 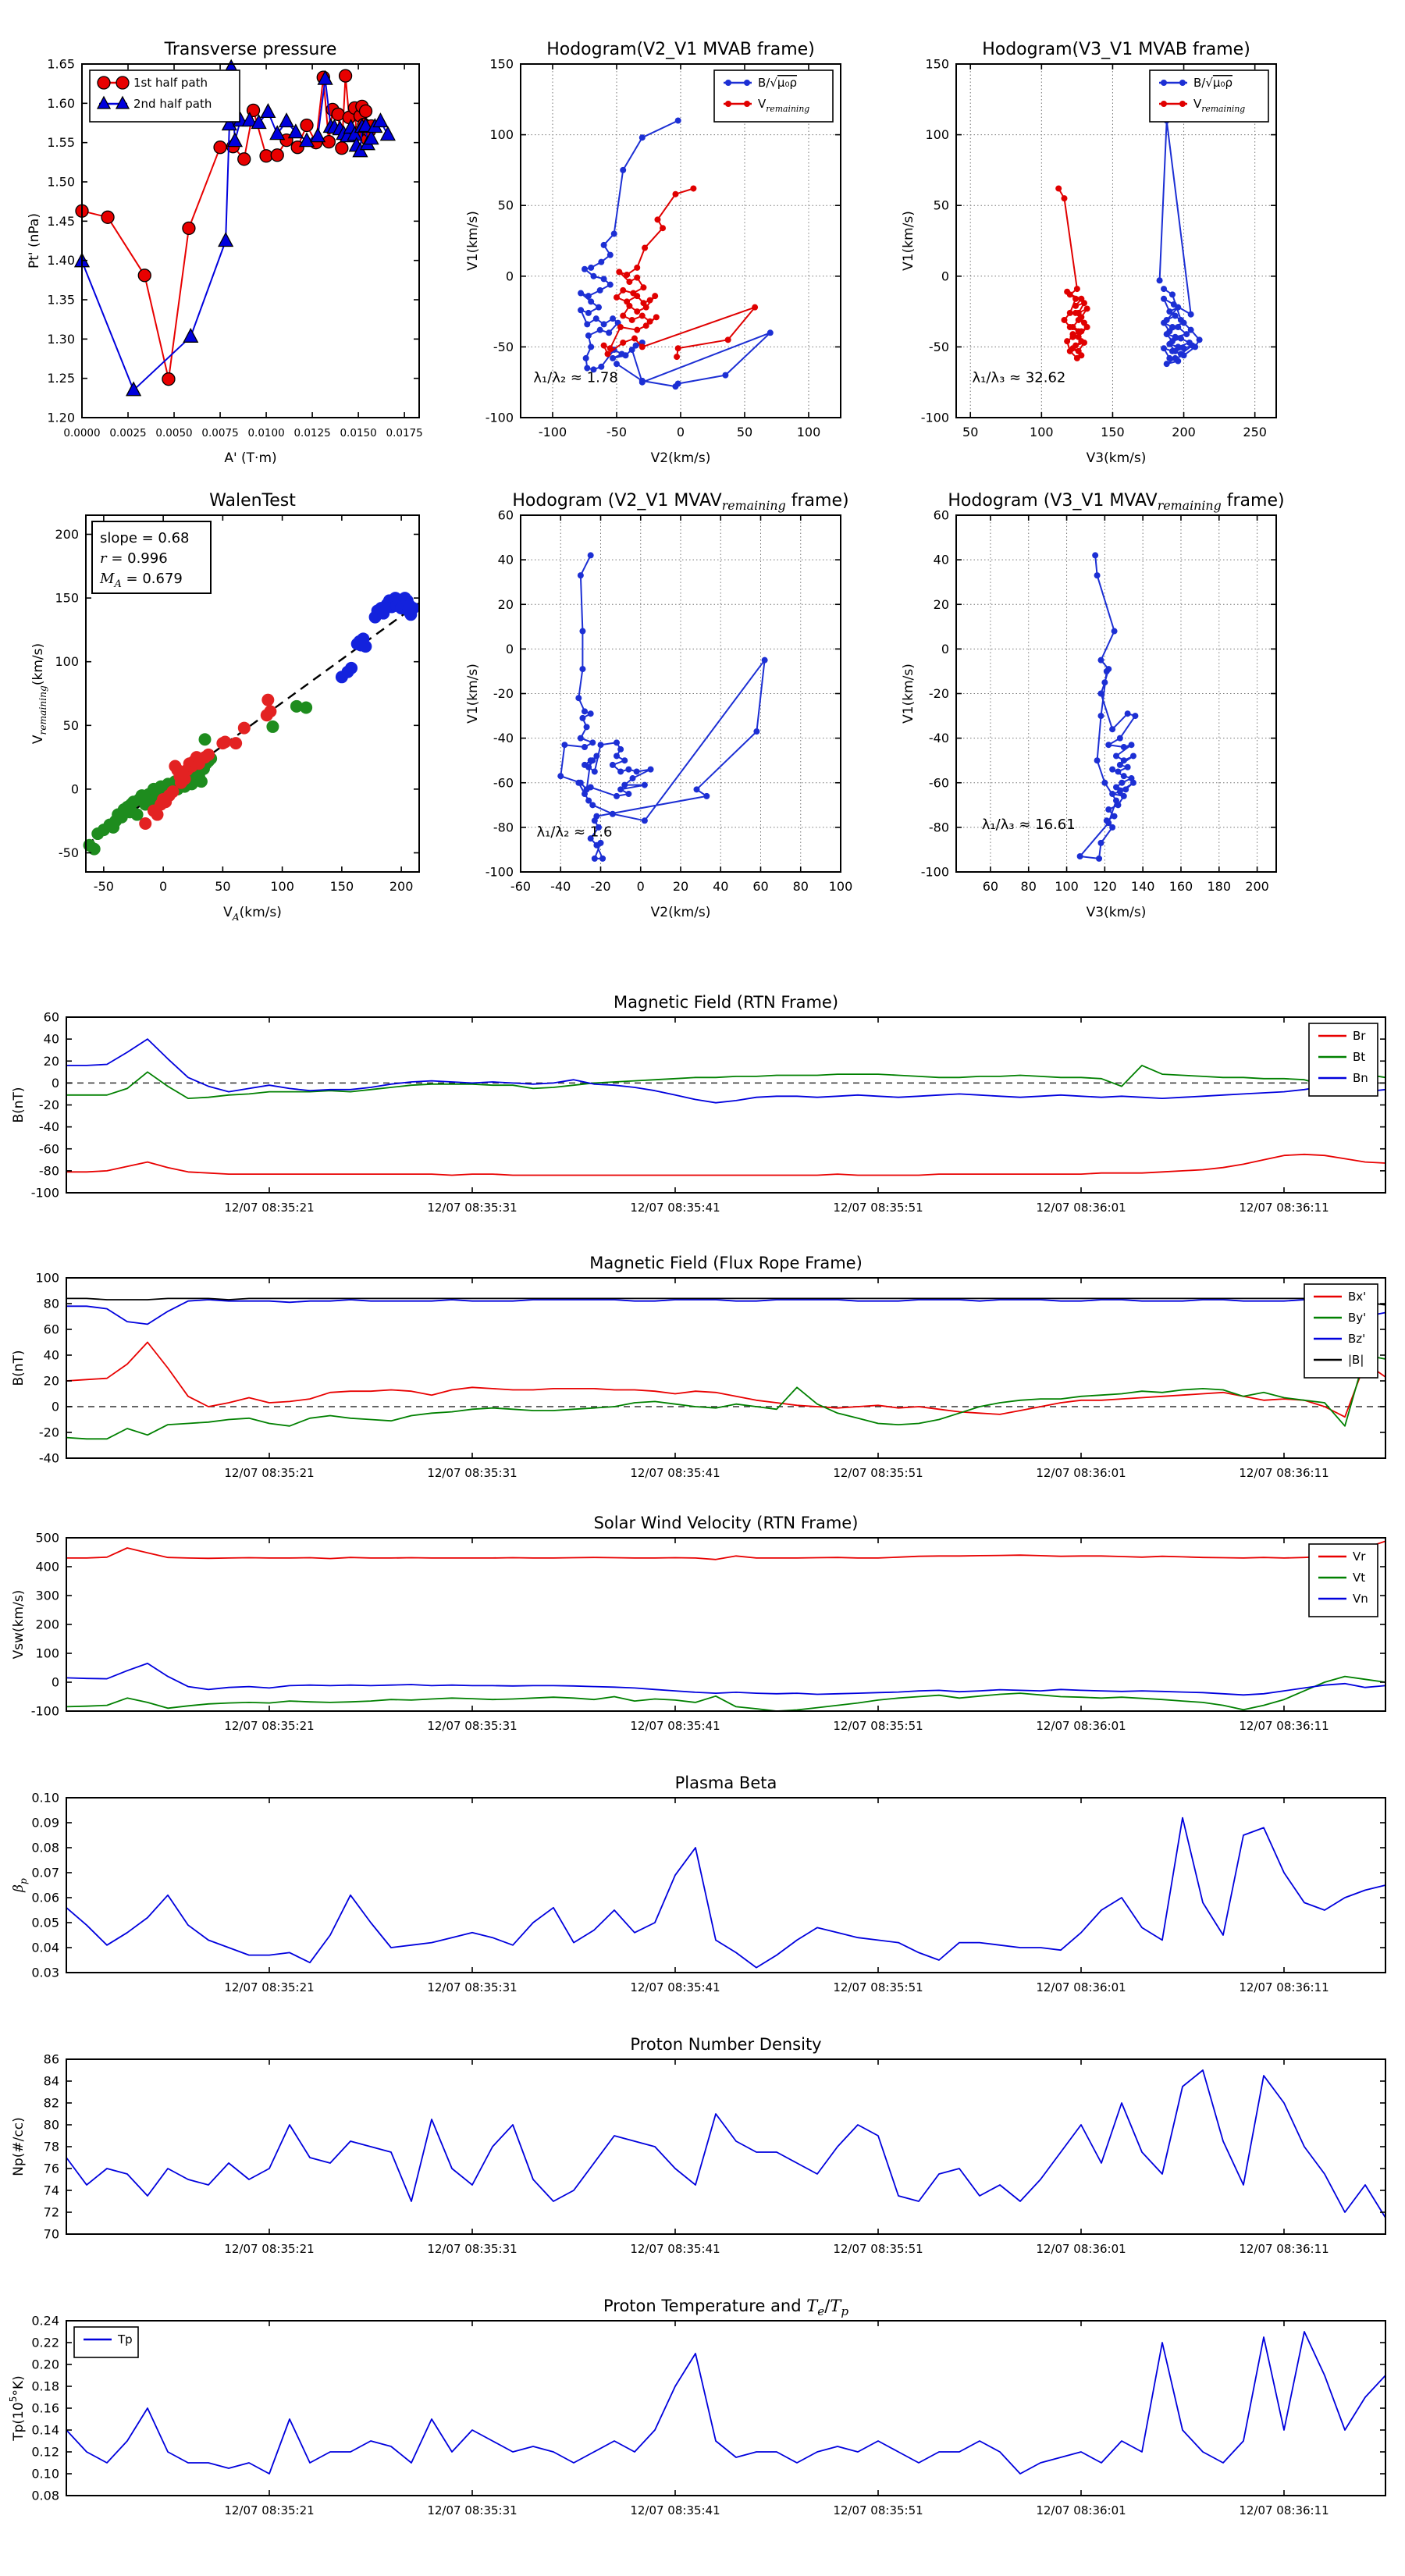 What do you see at coordinates (784, 105) in the screenshot?
I see `legend-label: Vremaining` at bounding box center [784, 105].